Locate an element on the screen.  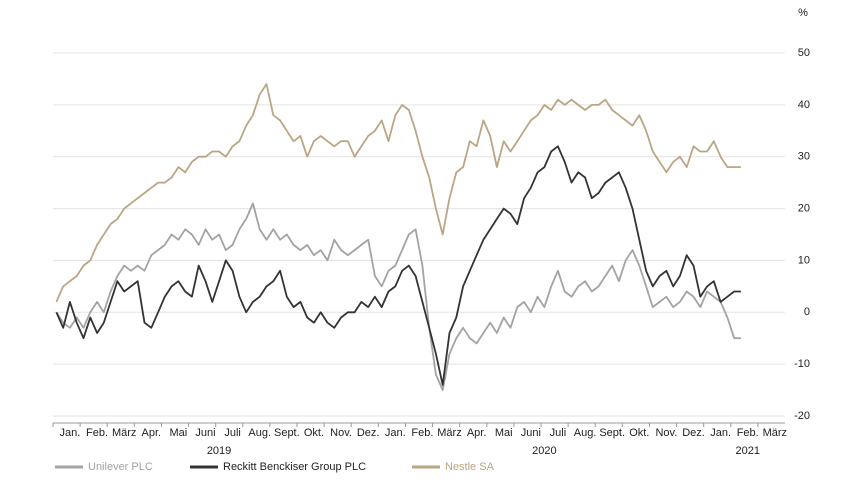
y-tick-label: -10 is located at coordinates (802, 364).